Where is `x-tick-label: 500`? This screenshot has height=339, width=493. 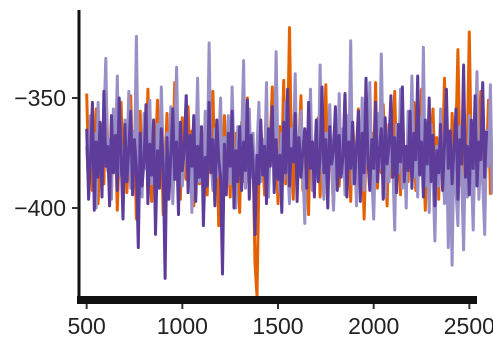
x-tick-label: 500 is located at coordinates (86, 326).